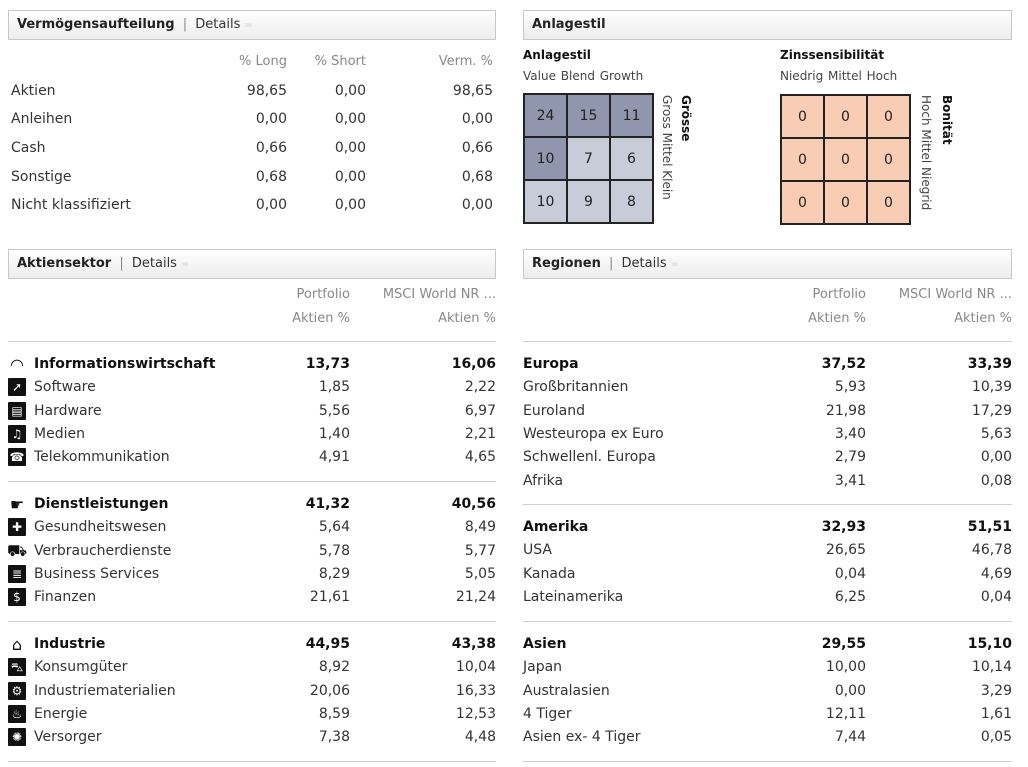 The height and width of the screenshot is (767, 1028). Describe the element at coordinates (766, 481) in the screenshot. I see `region-row: Afrika 3,41 0,08` at that location.